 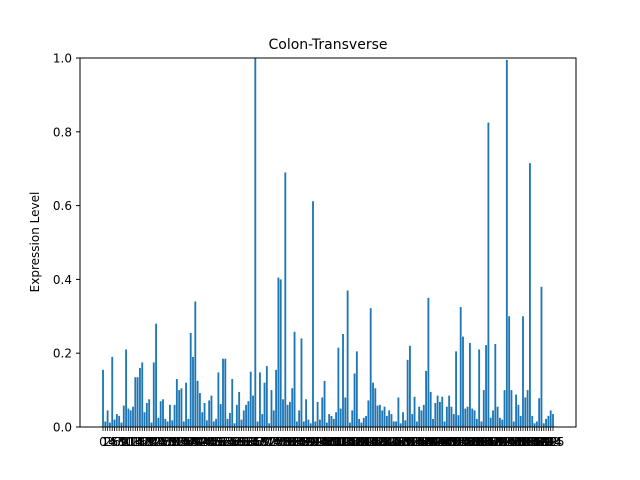 I want to click on x-tick-label: 118, so click(x=375, y=442).